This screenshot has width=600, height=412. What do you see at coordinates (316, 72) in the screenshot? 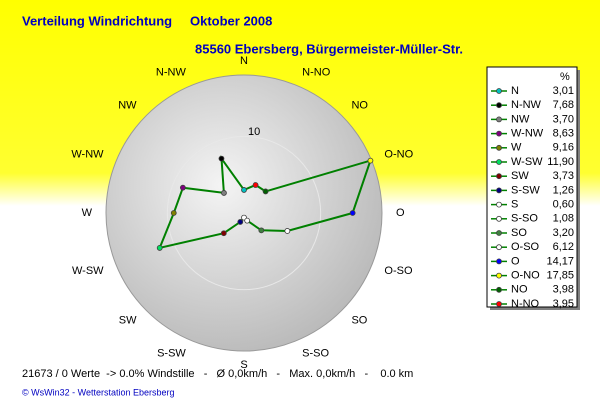
I see `direction-label: N-NO` at bounding box center [316, 72].